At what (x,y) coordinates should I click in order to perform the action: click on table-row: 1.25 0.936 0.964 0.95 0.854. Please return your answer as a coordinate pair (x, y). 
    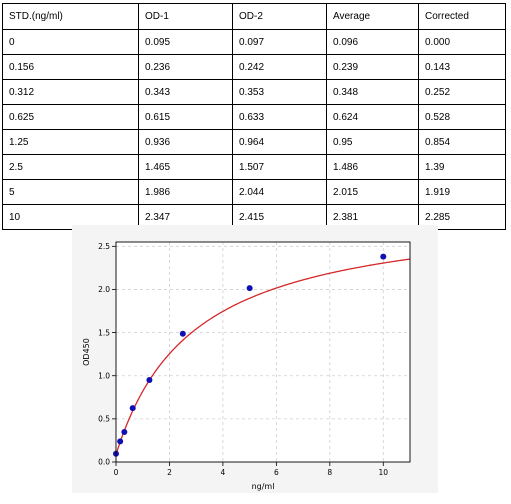
    Looking at the image, I should click on (254, 142).